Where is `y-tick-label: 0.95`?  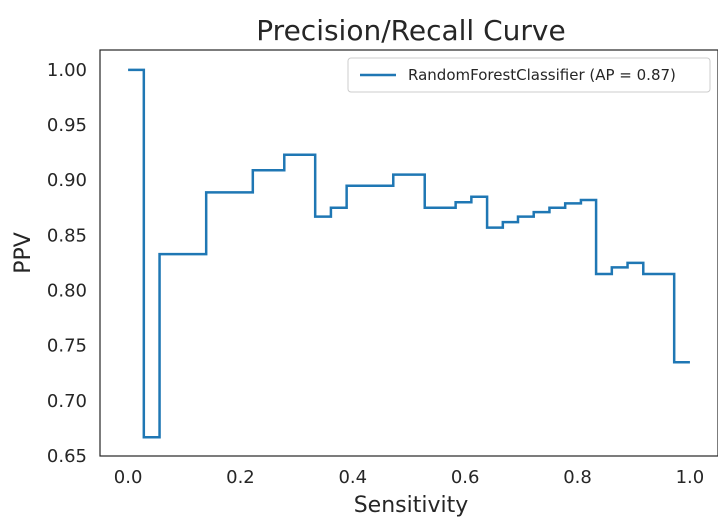
y-tick-label: 0.95 is located at coordinates (67, 125).